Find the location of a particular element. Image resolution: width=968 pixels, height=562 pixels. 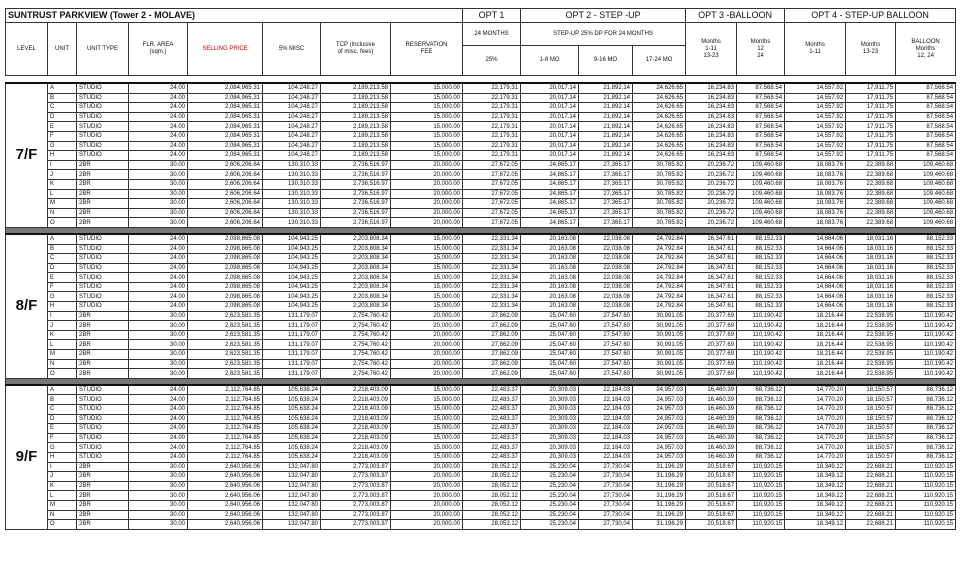

table-cell: 22,184.03 is located at coordinates (606, 409).